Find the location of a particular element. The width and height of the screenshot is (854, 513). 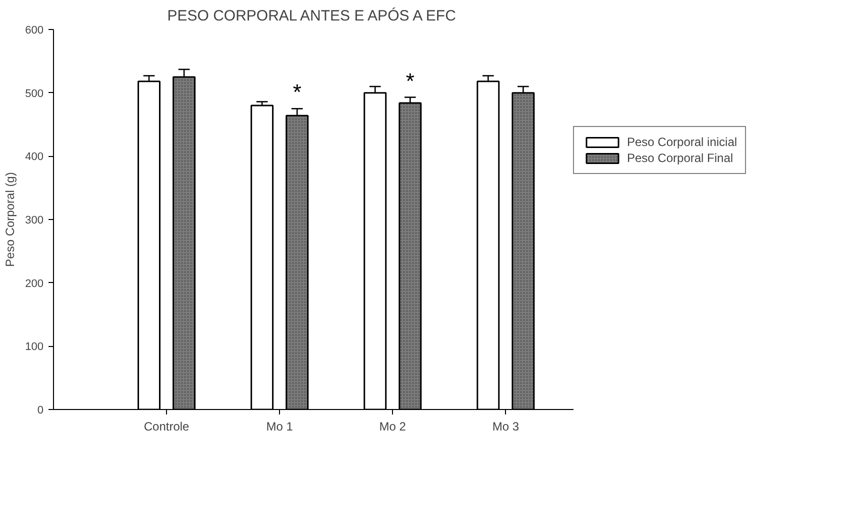

chart-title: PESO CORPORAL ANTES E APÓS A EFC is located at coordinates (311, 15).